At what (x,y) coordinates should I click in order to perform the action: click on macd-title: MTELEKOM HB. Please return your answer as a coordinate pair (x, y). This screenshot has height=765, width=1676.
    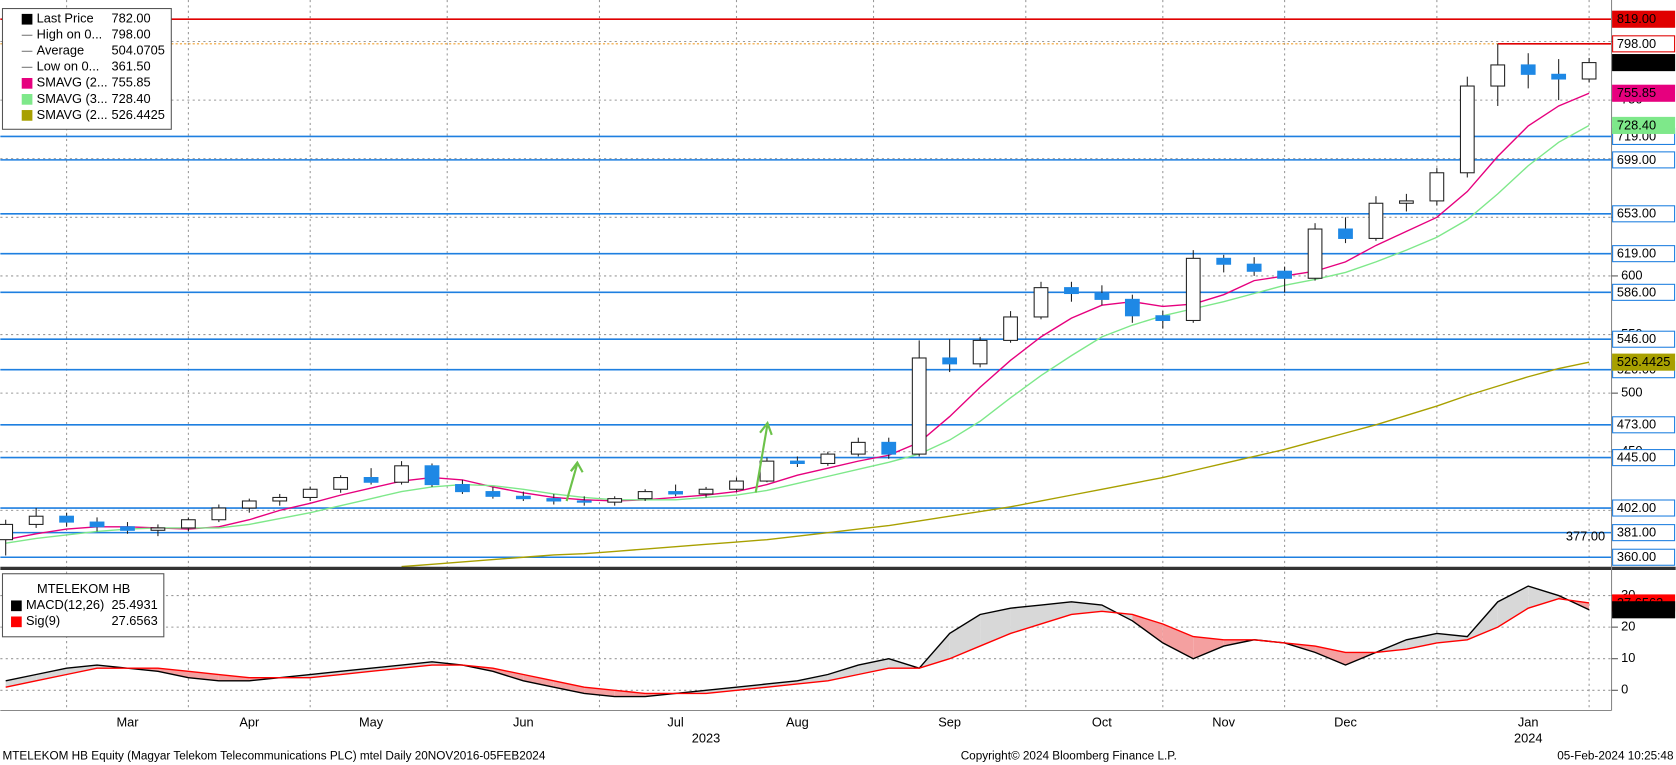
    Looking at the image, I should click on (83, 588).